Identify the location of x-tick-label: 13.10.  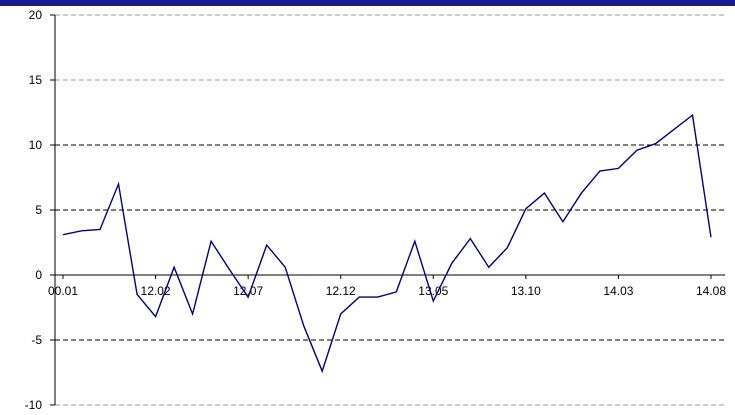
(526, 291).